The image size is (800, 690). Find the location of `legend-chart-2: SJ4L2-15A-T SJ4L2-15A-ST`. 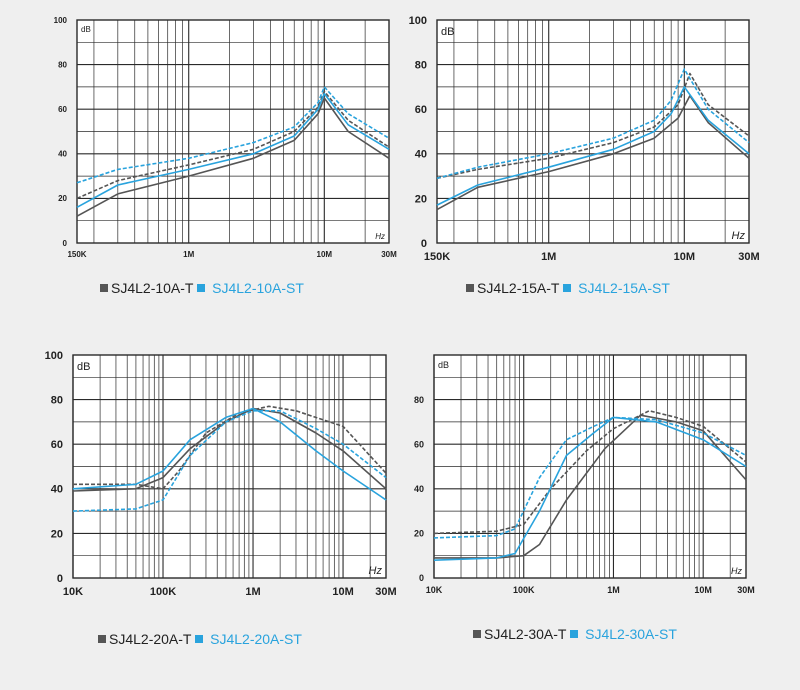

legend-chart-2: SJ4L2-15A-T SJ4L2-15A-ST is located at coordinates (568, 288).